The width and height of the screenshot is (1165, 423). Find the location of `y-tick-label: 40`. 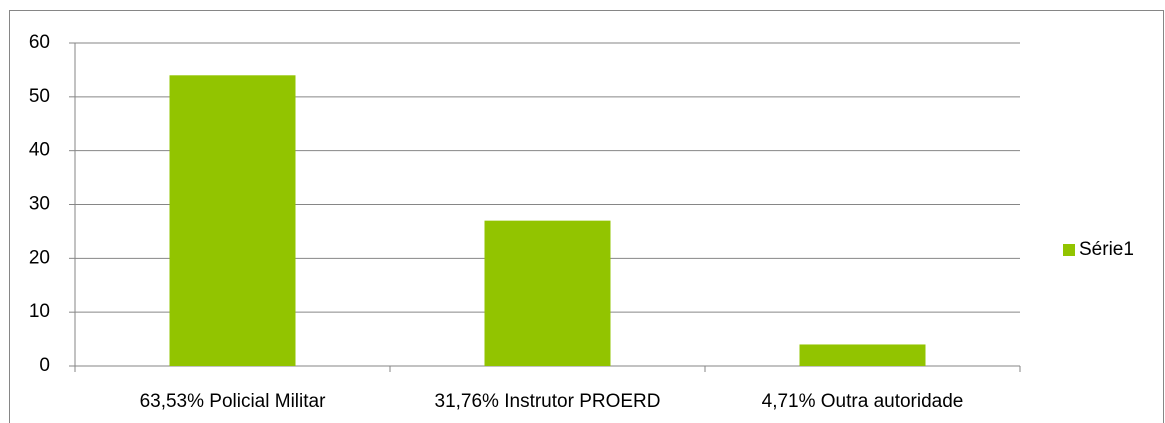

y-tick-label: 40 is located at coordinates (39, 150).